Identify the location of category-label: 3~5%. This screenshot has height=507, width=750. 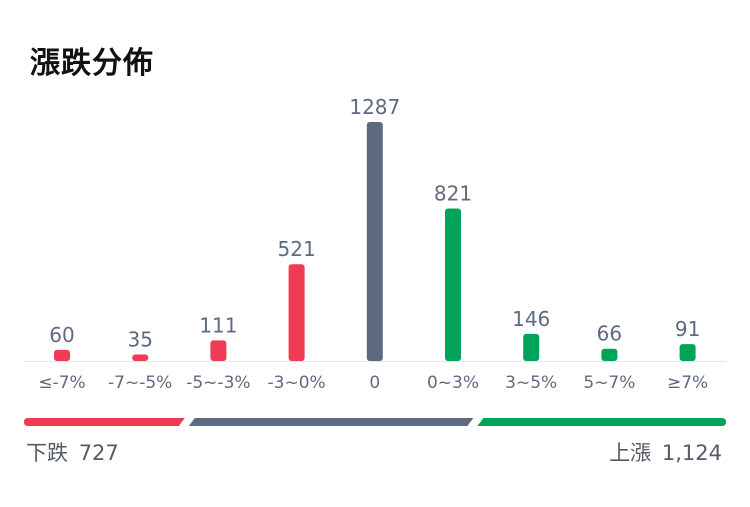
(531, 383).